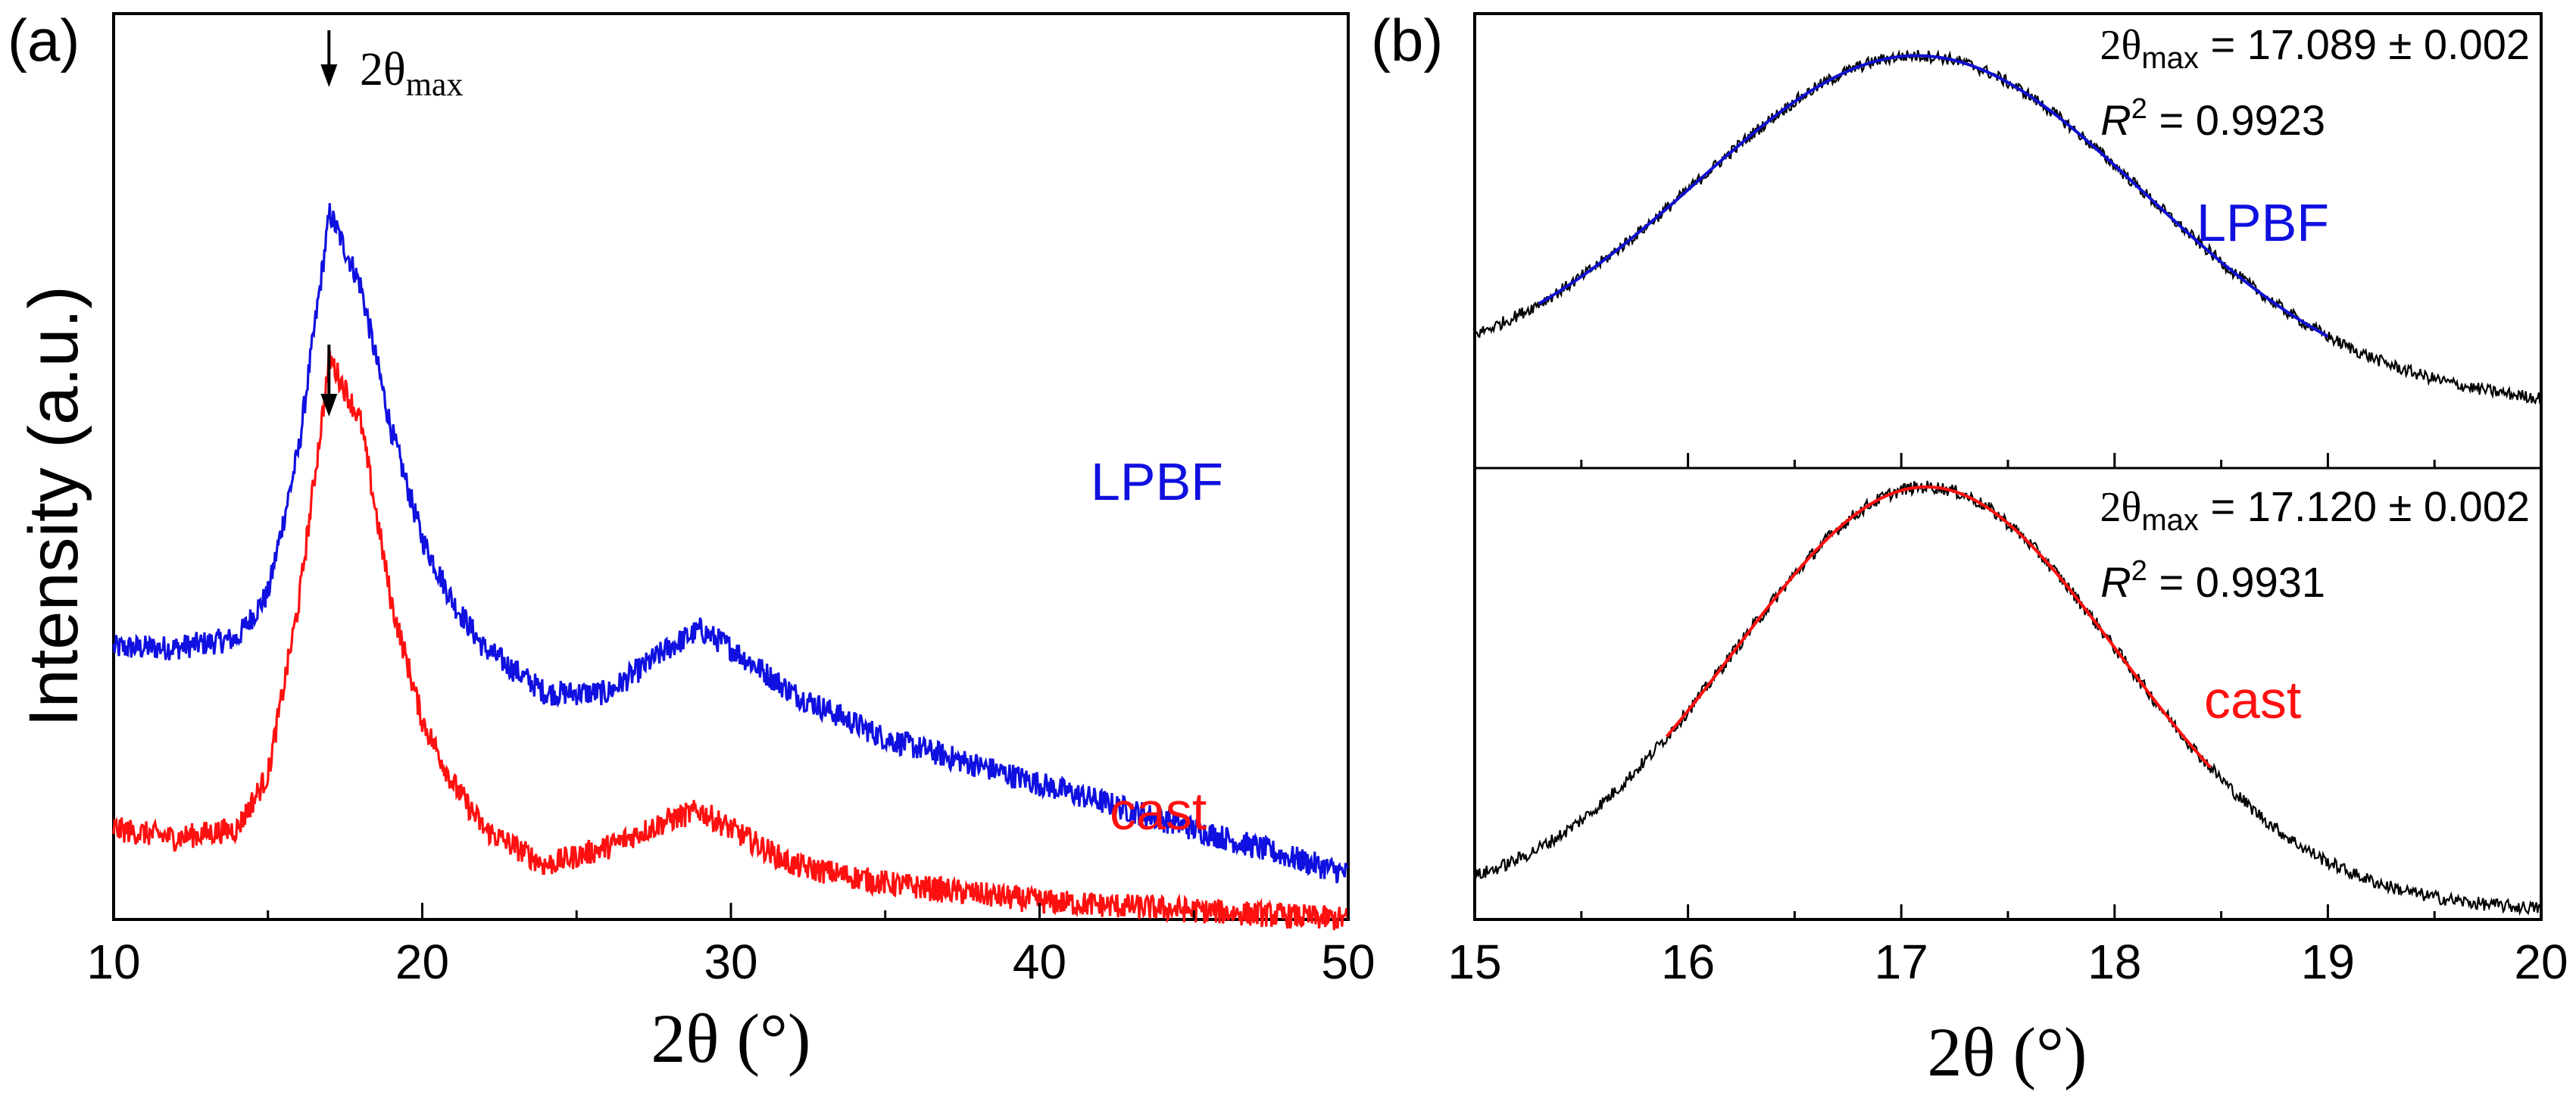 The height and width of the screenshot is (1102, 2576). I want to click on cast-r2-value: 0.9931, so click(2260, 582).